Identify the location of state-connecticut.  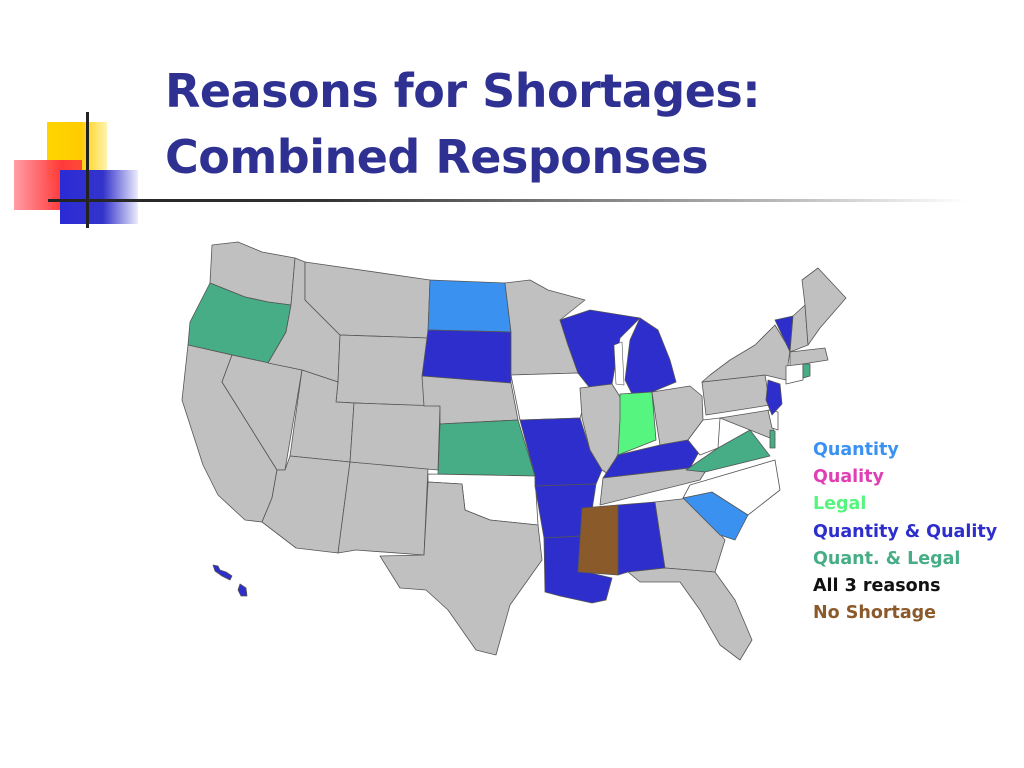
(794, 374).